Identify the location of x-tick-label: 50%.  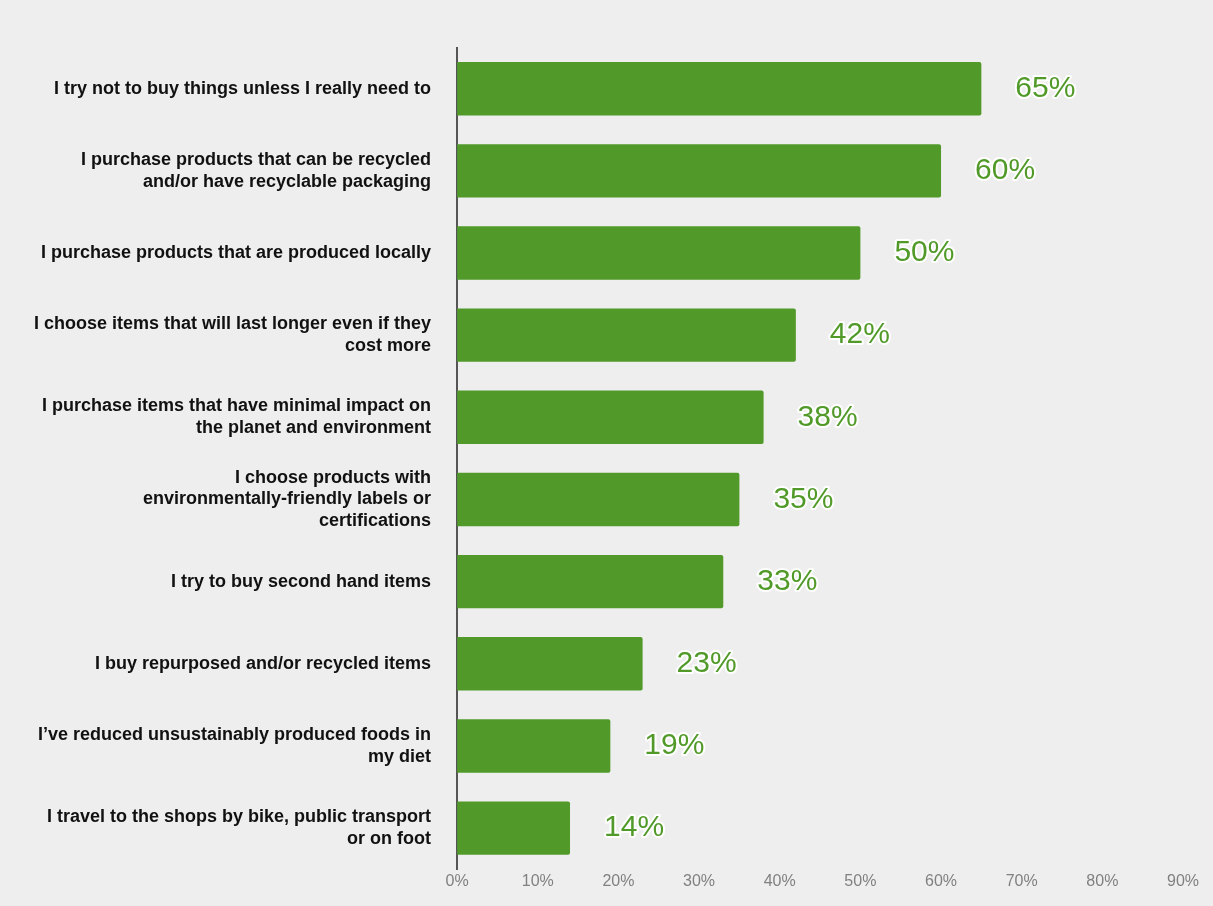
(860, 881).